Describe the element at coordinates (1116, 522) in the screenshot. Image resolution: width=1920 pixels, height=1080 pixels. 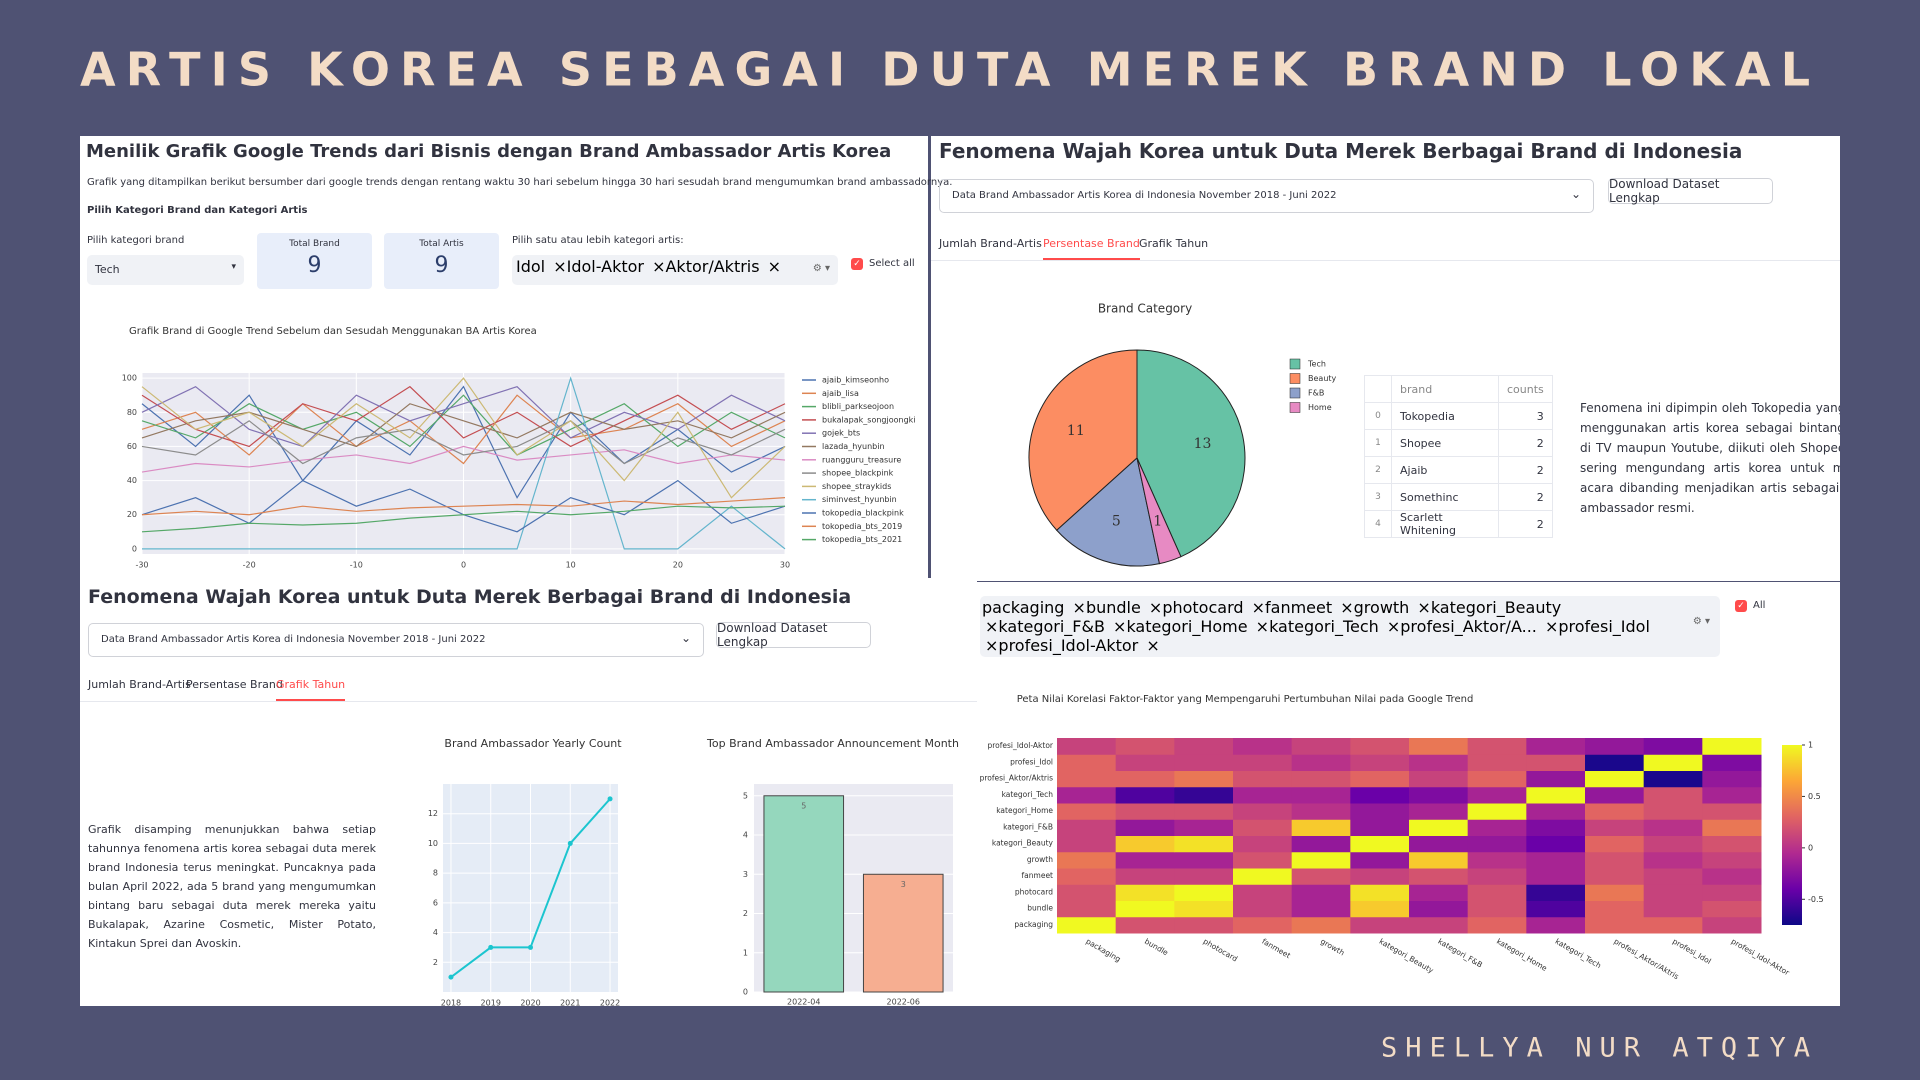
I see `slice-label: 5` at that location.